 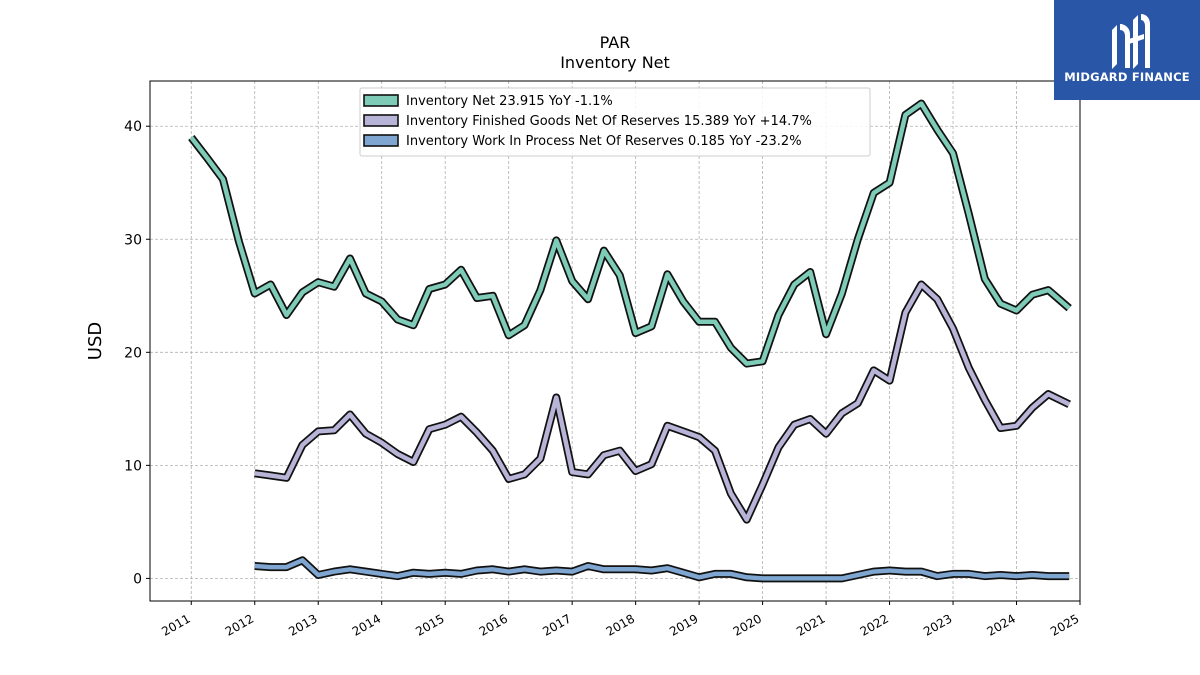 I want to click on x-tick-label: 2015, so click(x=429, y=624).